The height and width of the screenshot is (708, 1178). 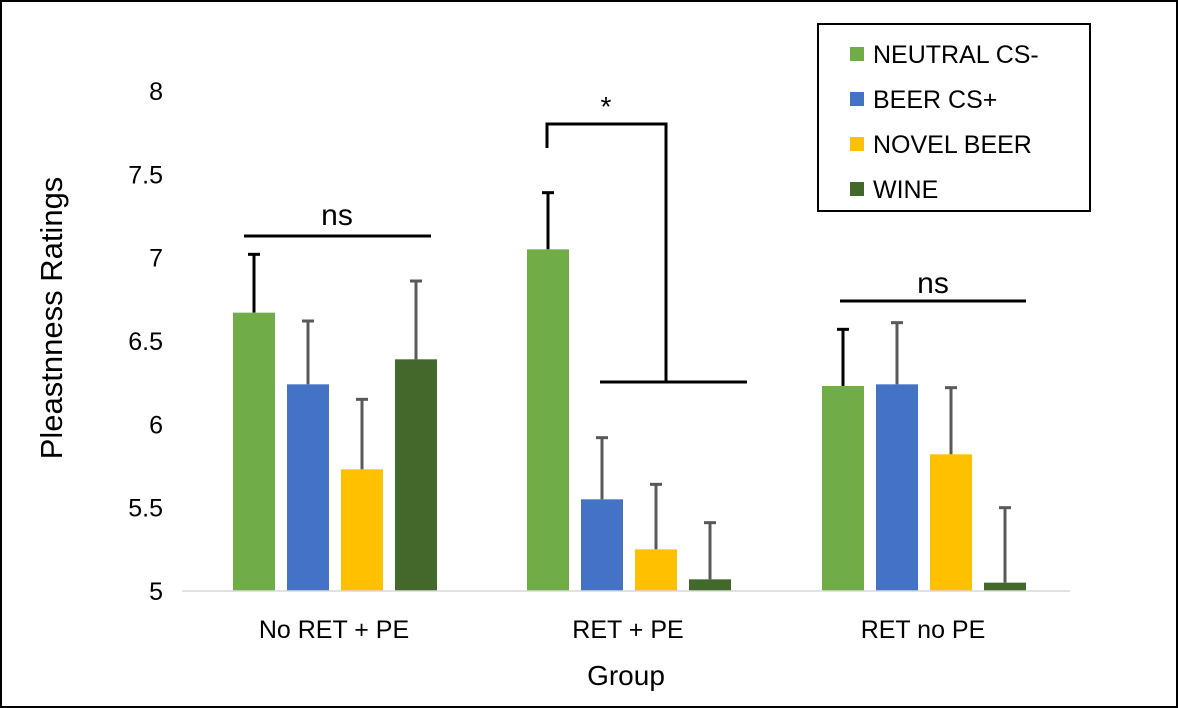 What do you see at coordinates (627, 630) in the screenshot?
I see `x-tick-label: RET + PE` at bounding box center [627, 630].